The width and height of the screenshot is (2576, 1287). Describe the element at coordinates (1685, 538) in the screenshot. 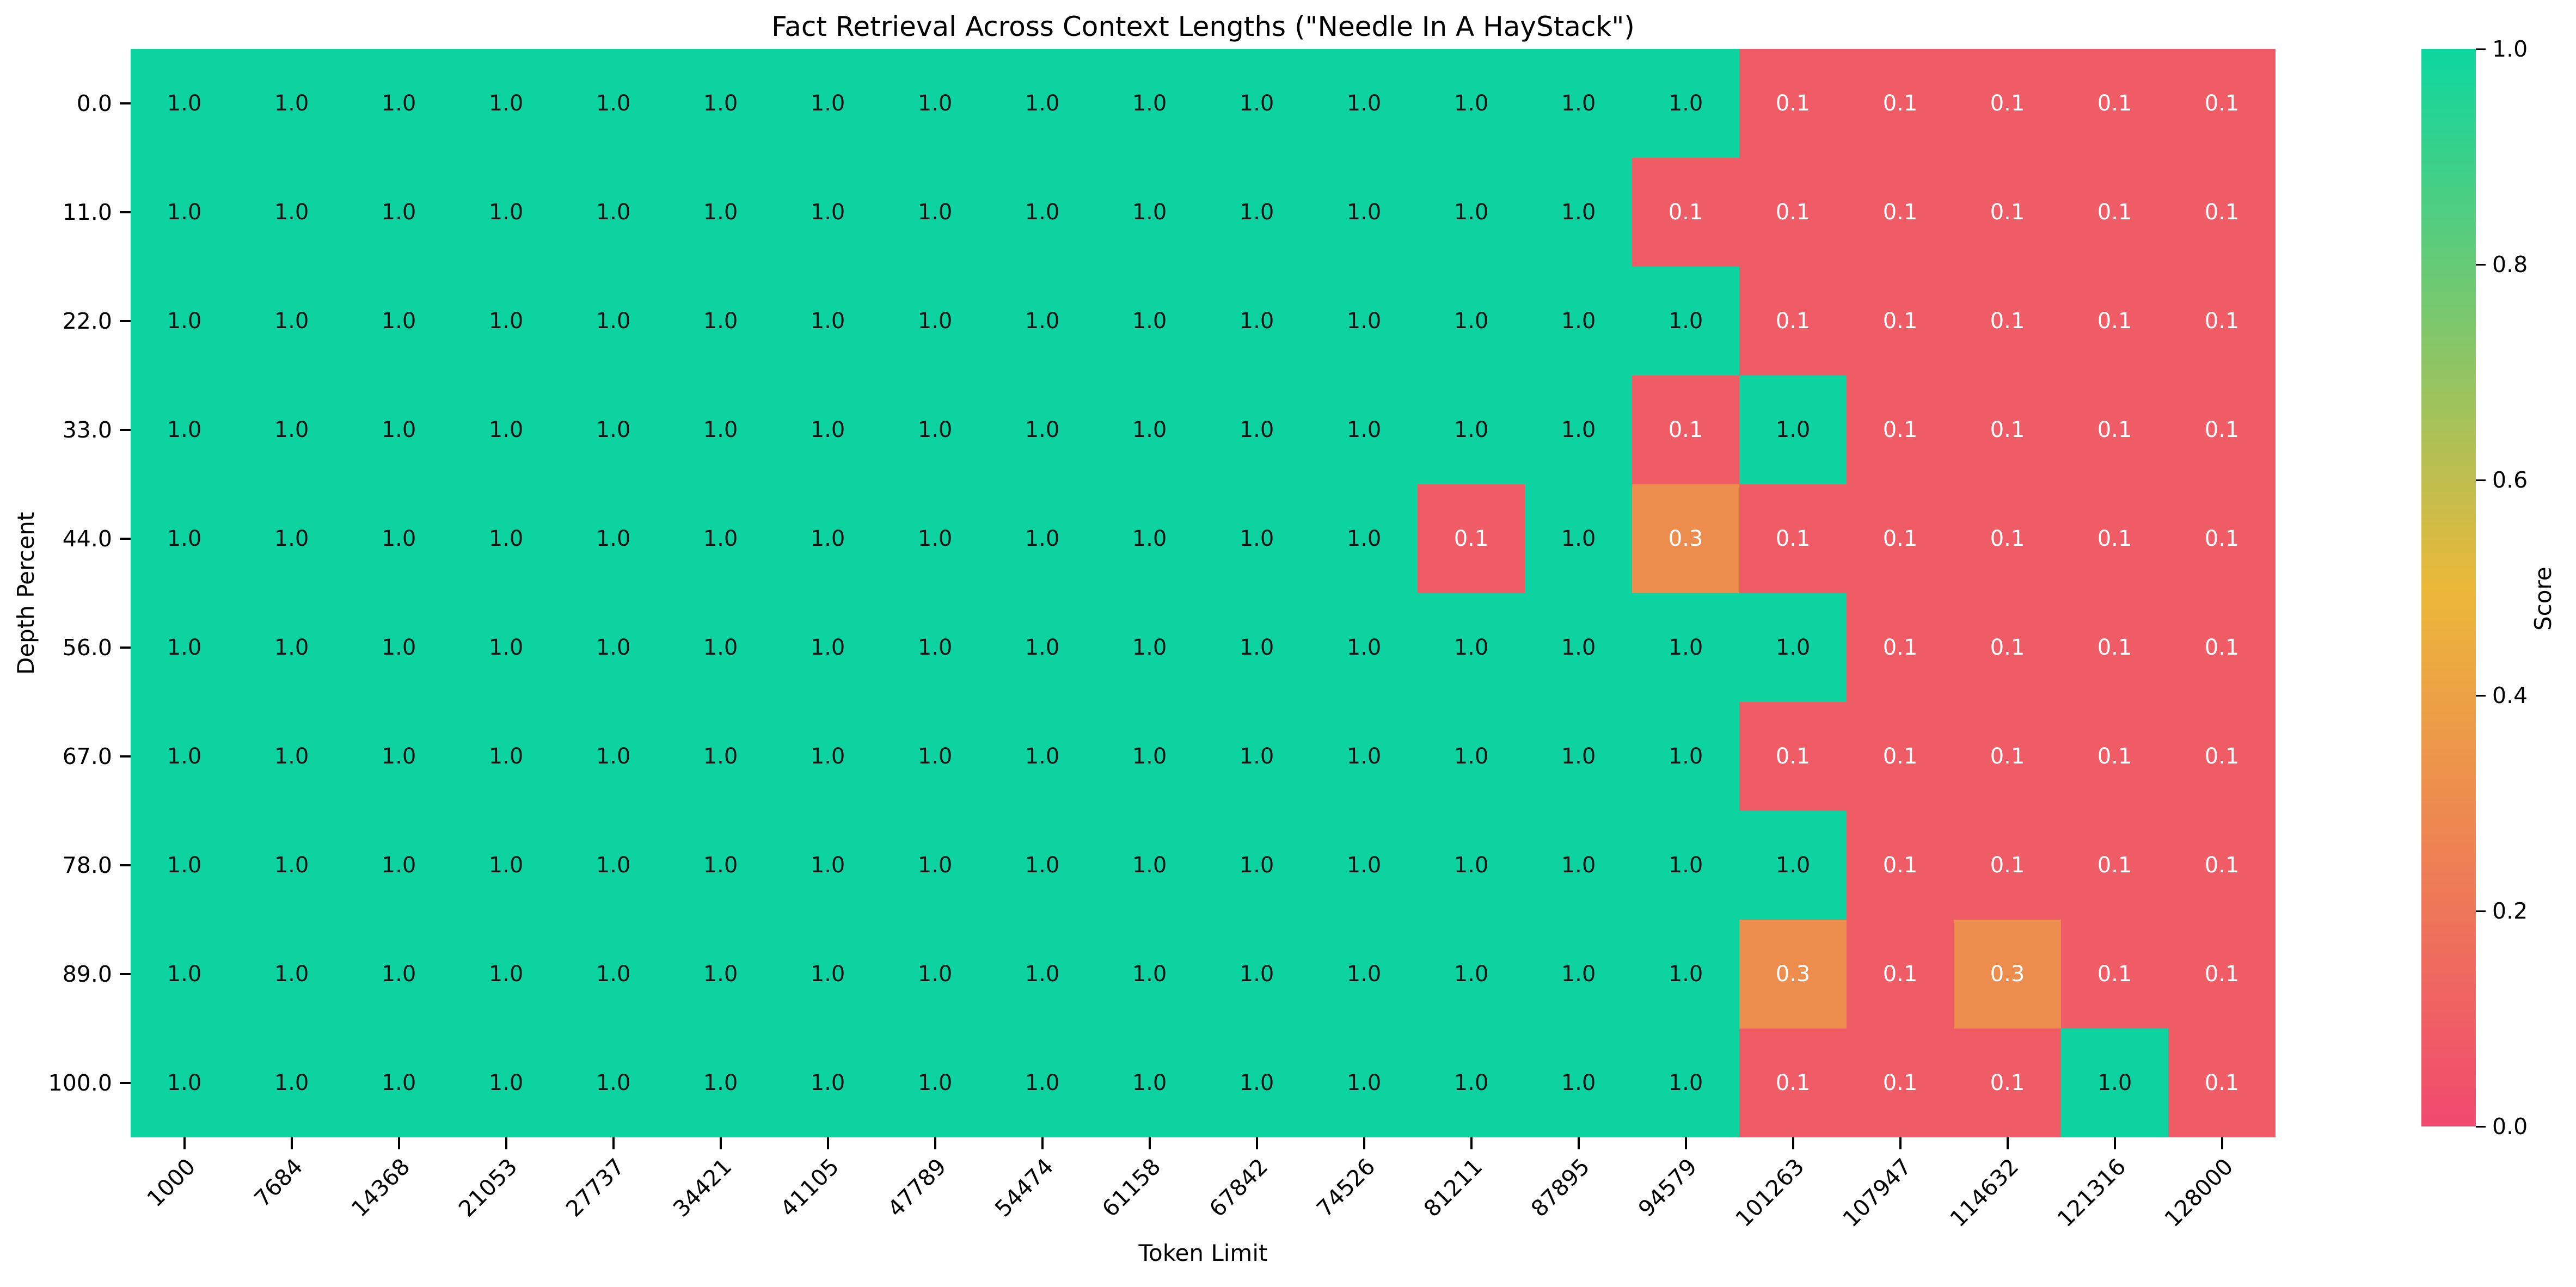

I see `heatmap-cell: 0.3` at that location.